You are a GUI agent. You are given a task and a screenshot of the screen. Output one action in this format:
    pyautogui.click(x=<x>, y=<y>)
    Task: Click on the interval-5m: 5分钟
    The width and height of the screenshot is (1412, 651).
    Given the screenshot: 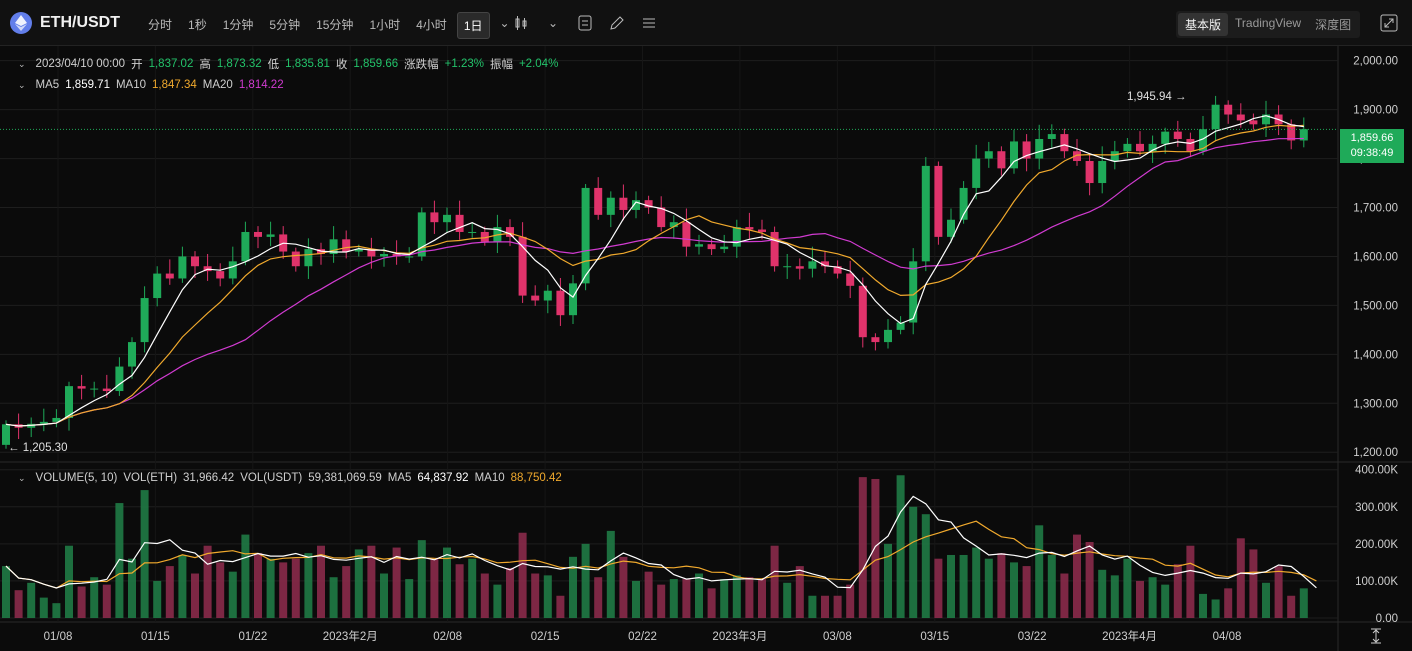 What is the action you would take?
    pyautogui.click(x=285, y=25)
    